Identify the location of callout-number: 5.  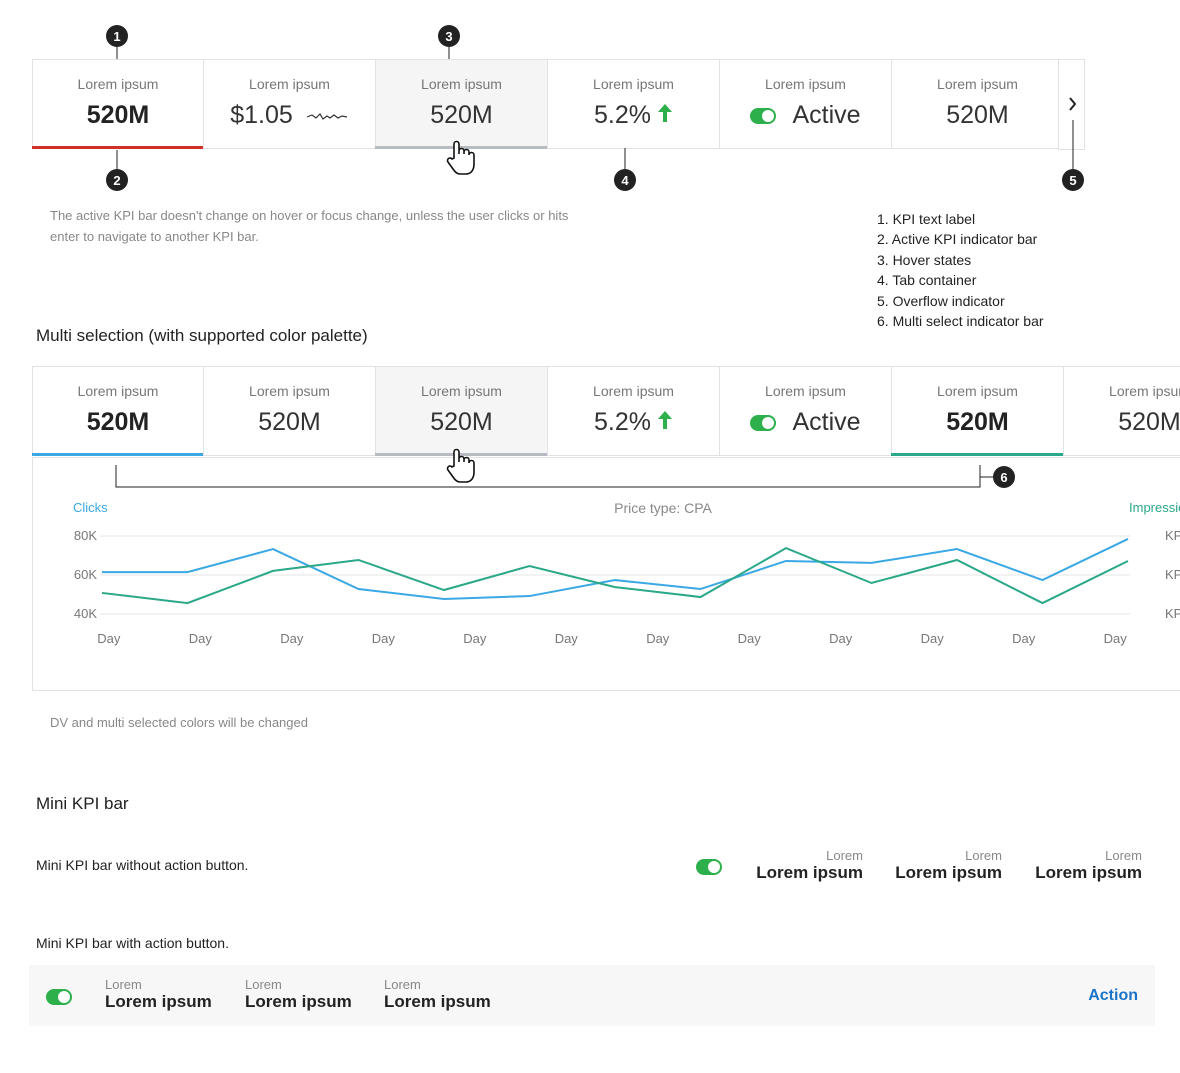
(1072, 180).